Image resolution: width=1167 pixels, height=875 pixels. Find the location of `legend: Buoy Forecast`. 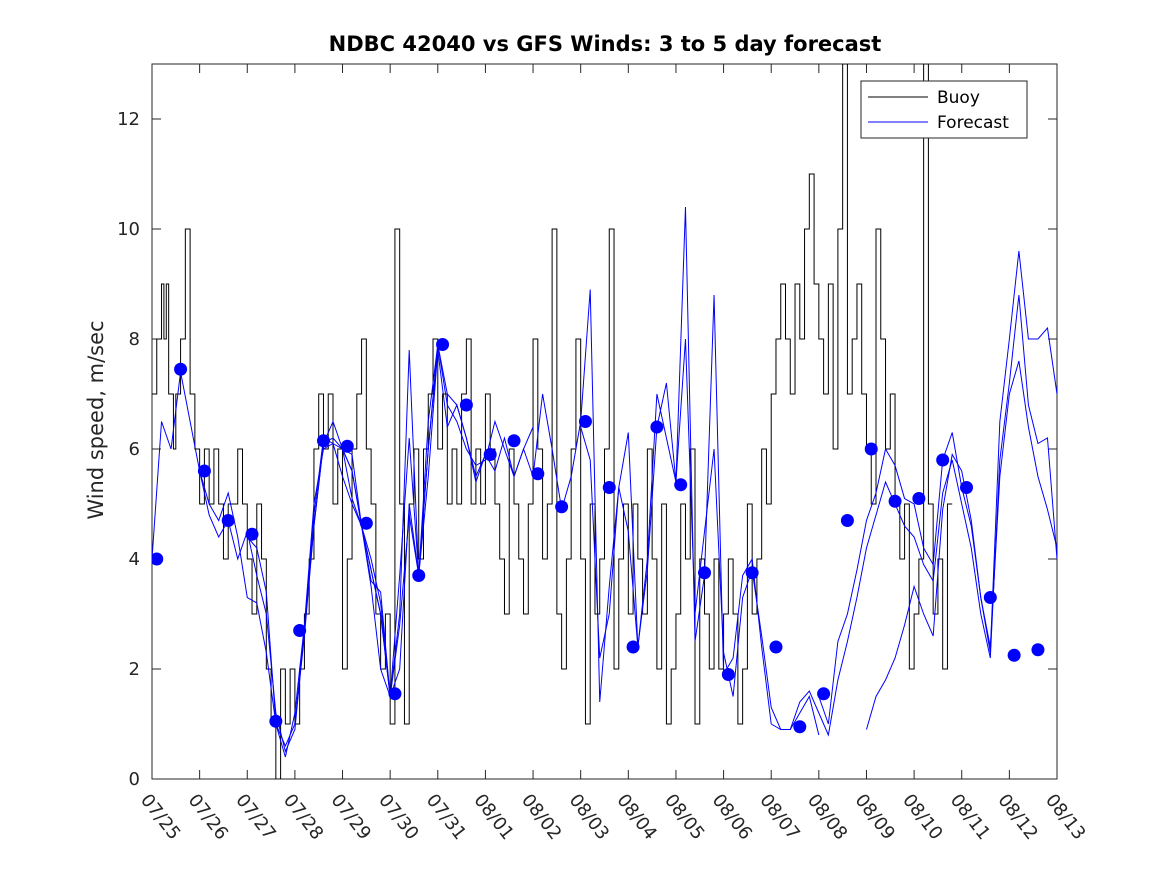

legend: Buoy Forecast is located at coordinates (944, 109).